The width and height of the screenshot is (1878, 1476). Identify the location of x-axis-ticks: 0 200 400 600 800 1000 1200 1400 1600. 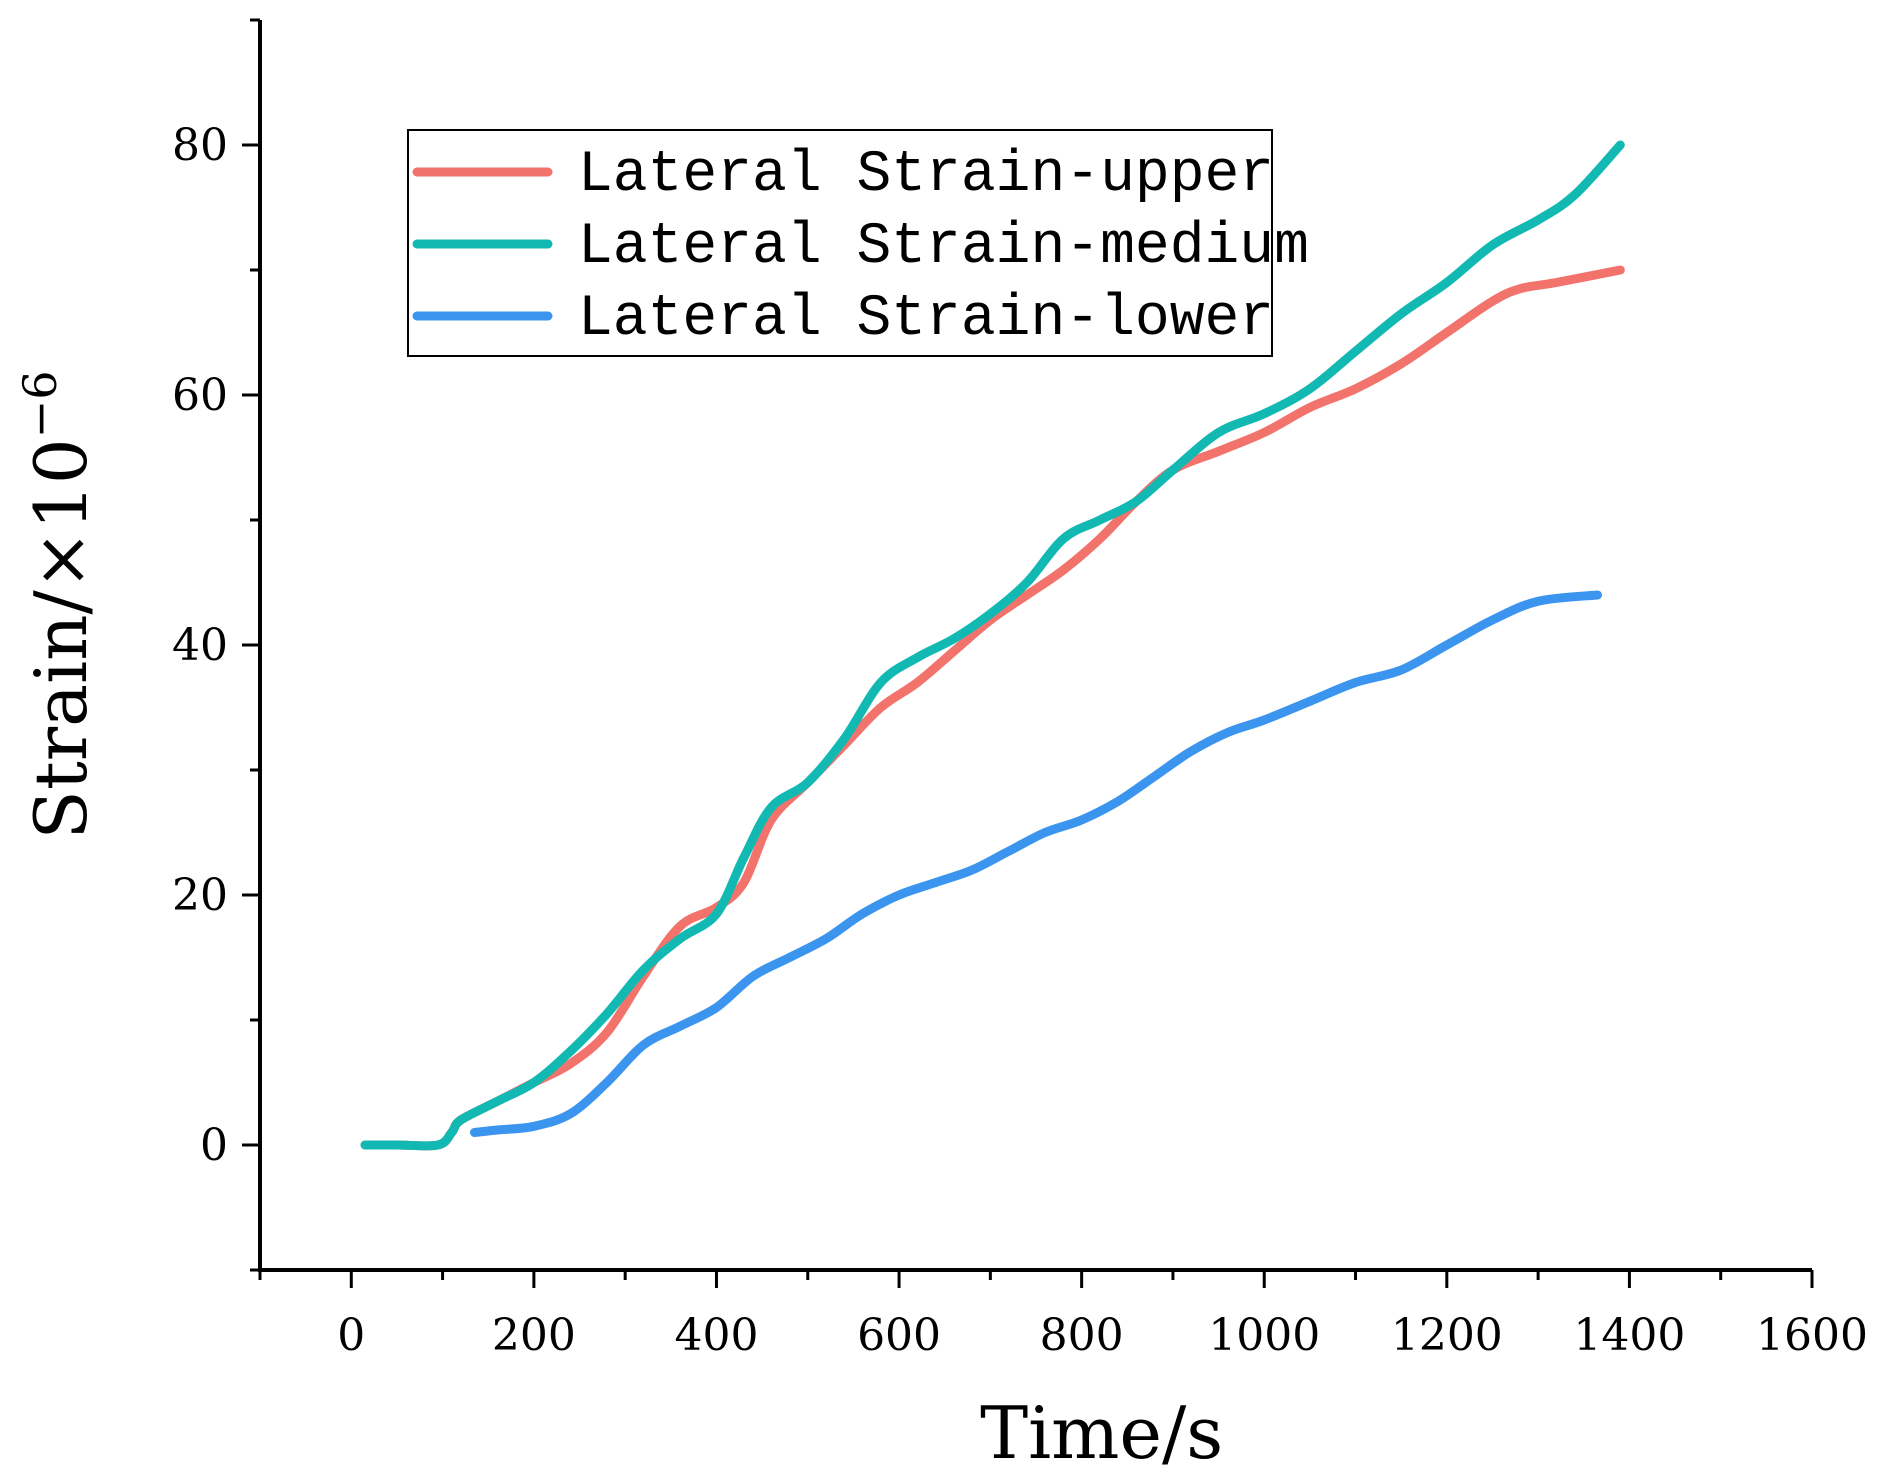
(1063, 1315).